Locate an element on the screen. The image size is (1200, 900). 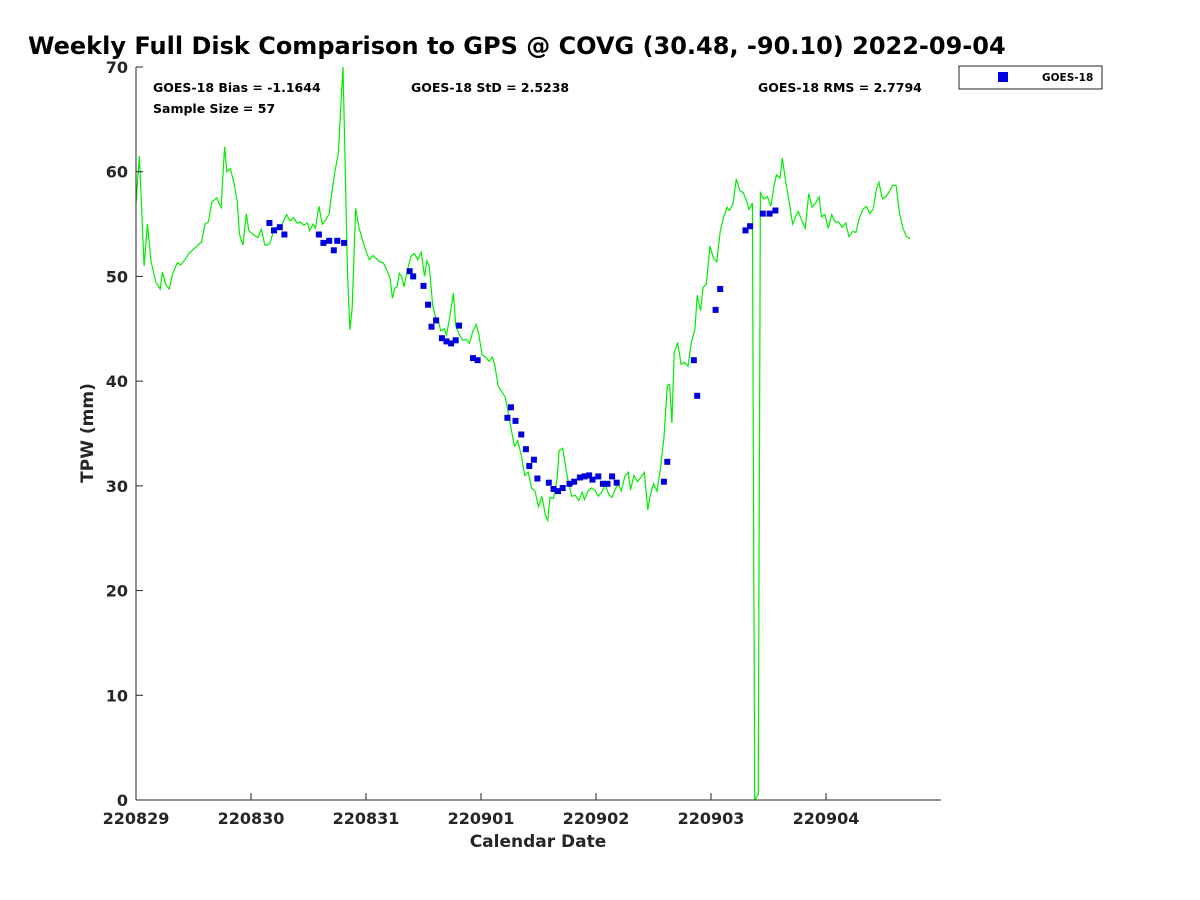
x-tick-label: 220829 is located at coordinates (136, 818).